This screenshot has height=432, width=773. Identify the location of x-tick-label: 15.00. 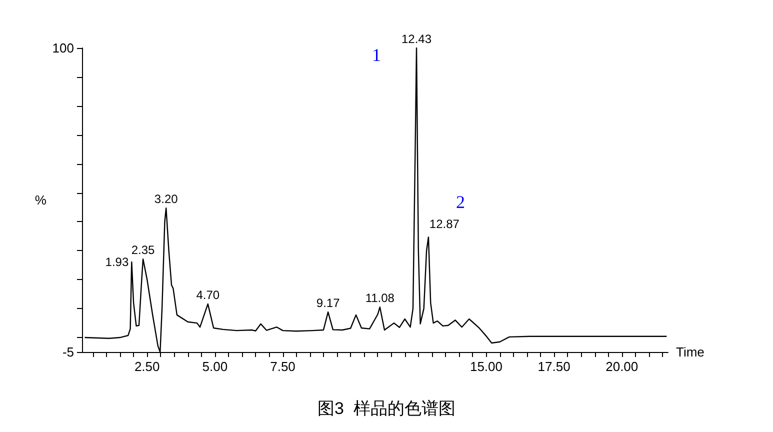
(486, 366).